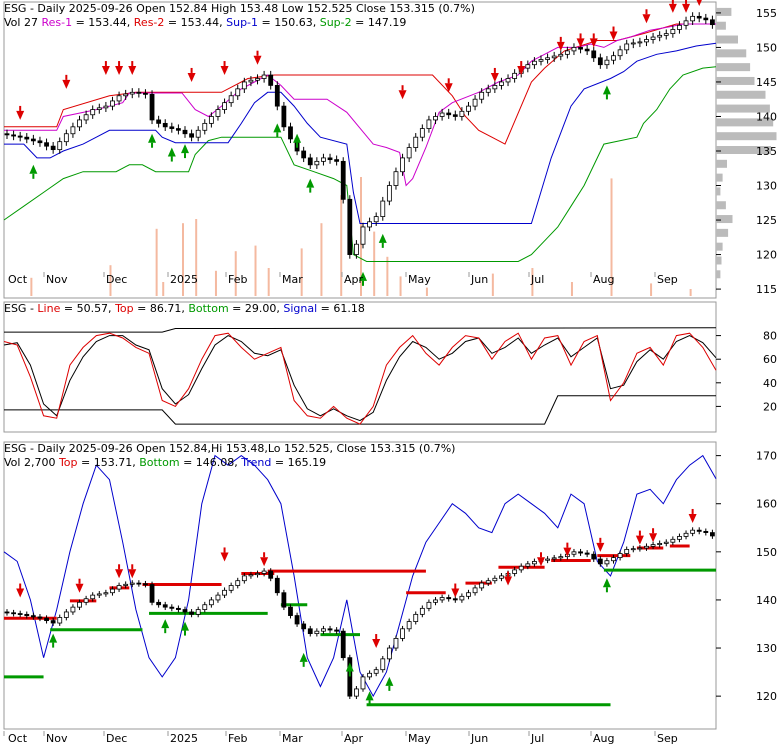  What do you see at coordinates (667, 738) in the screenshot?
I see `x-tick-label: Sep` at bounding box center [667, 738].